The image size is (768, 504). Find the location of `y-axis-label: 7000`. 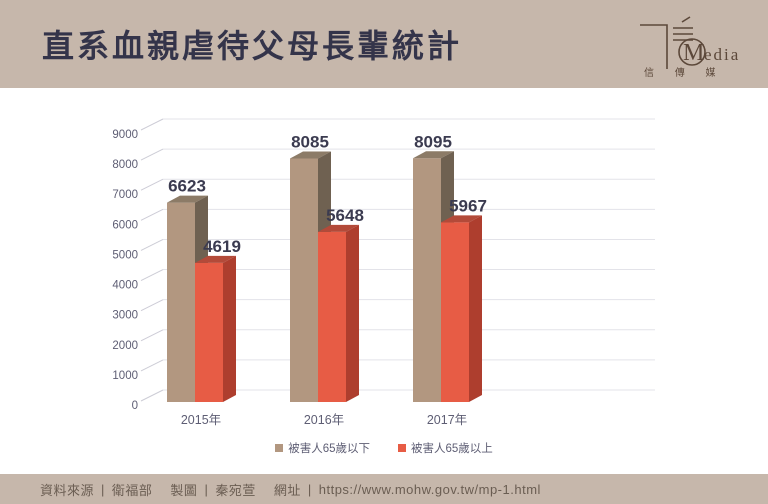

y-axis-label: 7000 is located at coordinates (125, 195).